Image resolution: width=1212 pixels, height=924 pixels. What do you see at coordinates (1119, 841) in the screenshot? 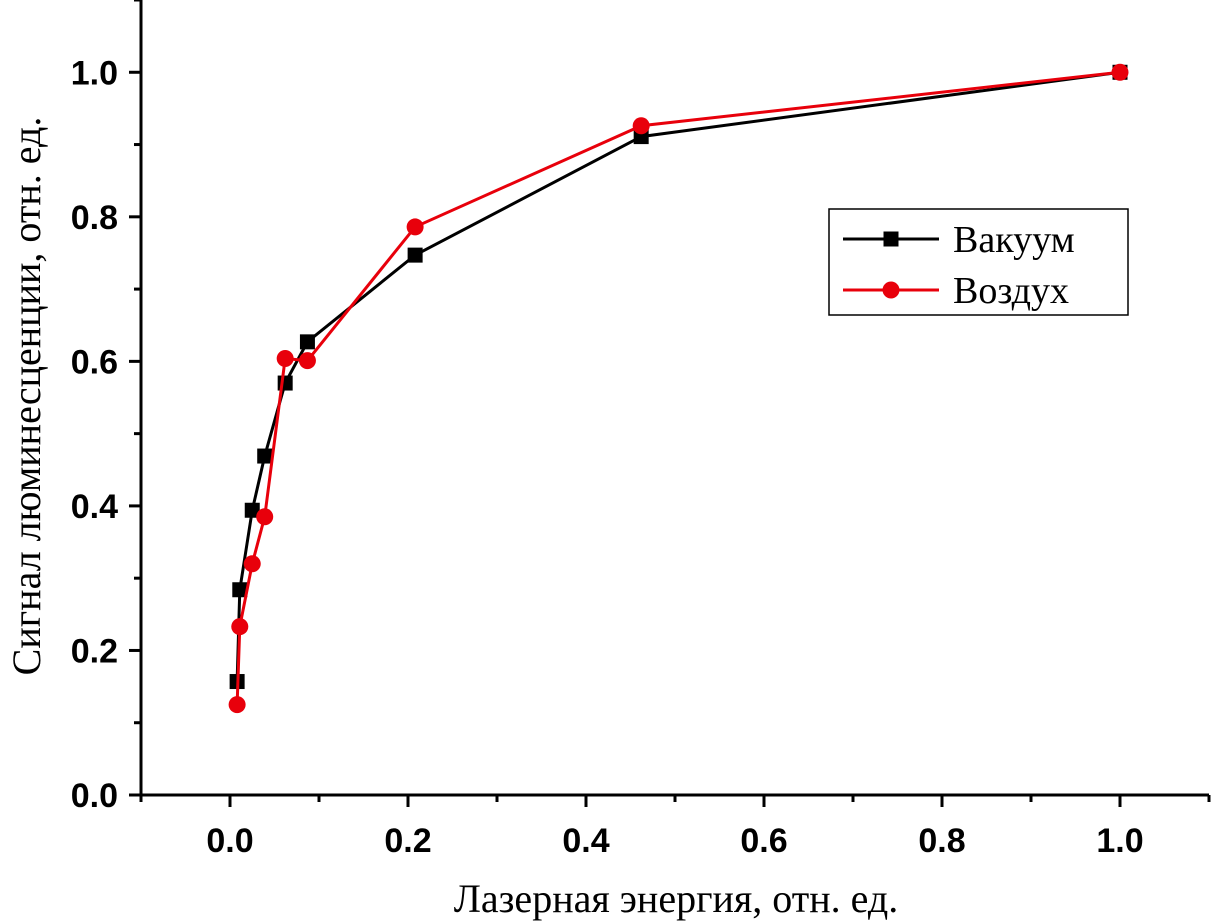
I see `x-tick-label: 1.0` at bounding box center [1119, 841].